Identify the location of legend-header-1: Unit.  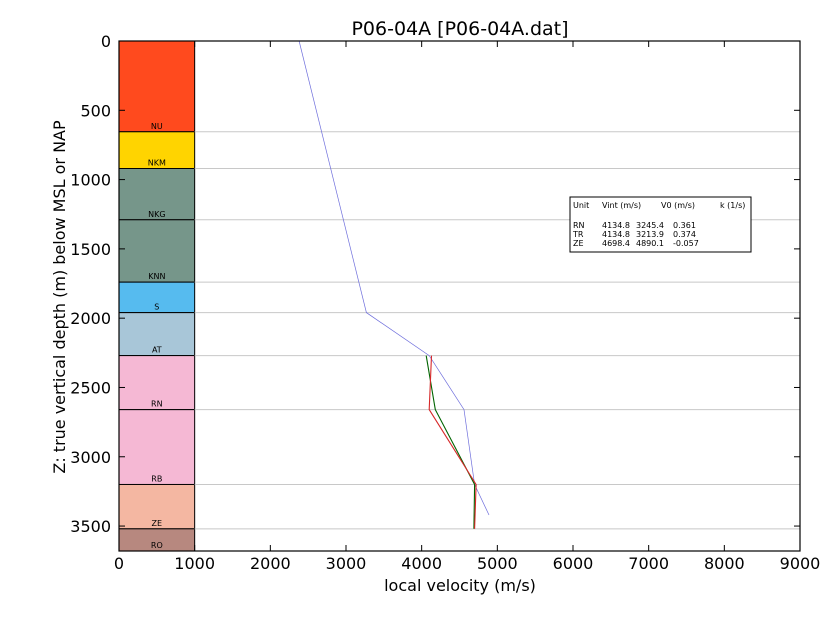
(581, 205).